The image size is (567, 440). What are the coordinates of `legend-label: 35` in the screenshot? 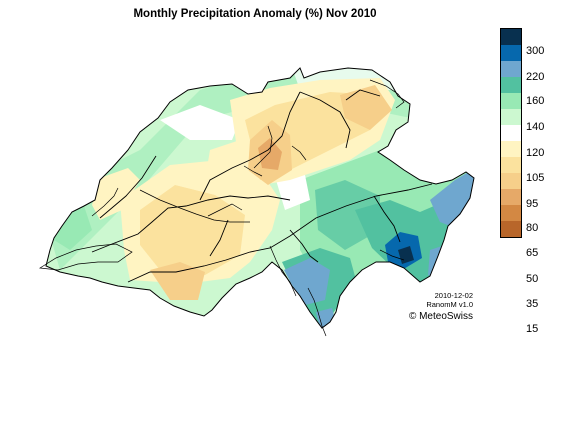 It's located at (532, 304).